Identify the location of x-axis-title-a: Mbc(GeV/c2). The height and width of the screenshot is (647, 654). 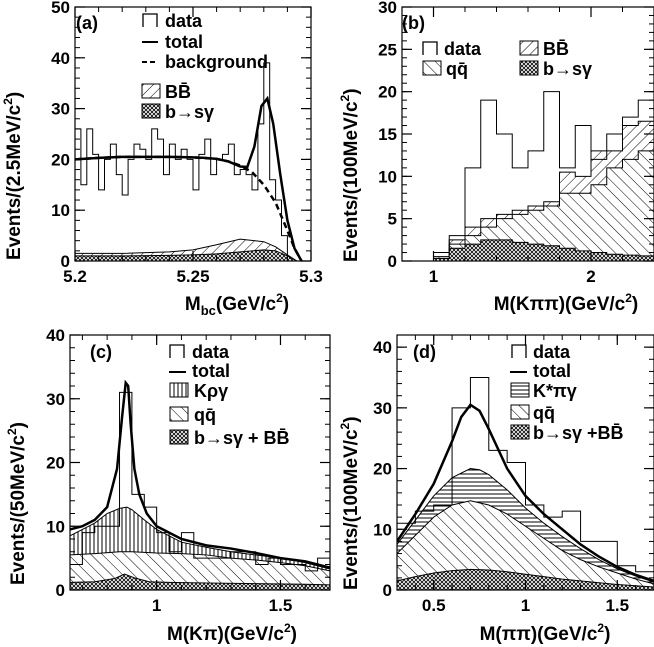
(237, 304).